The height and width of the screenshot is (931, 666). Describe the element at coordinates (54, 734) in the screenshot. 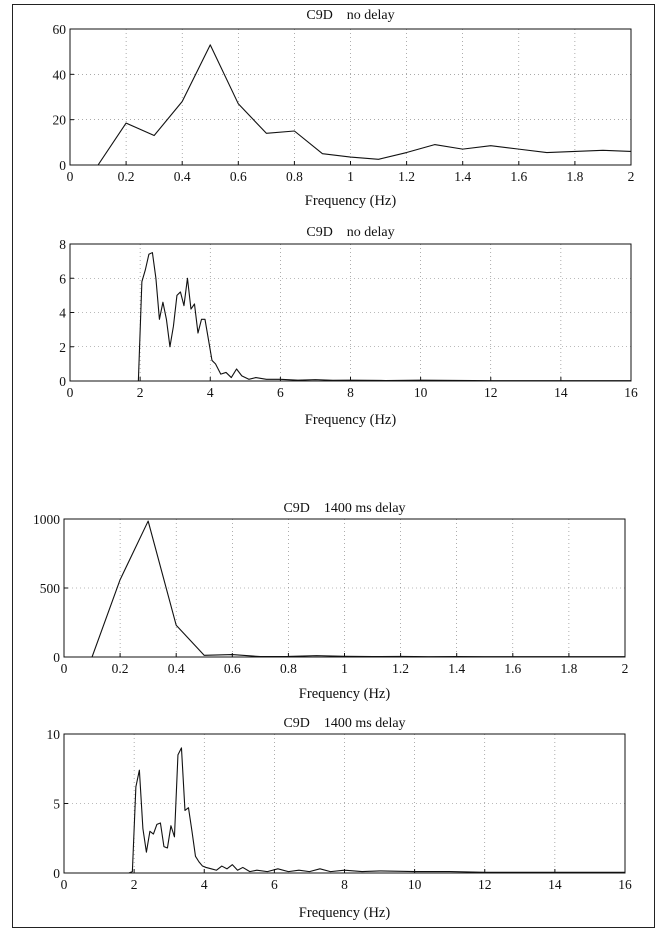

I see `y-tick-label: 10` at that location.